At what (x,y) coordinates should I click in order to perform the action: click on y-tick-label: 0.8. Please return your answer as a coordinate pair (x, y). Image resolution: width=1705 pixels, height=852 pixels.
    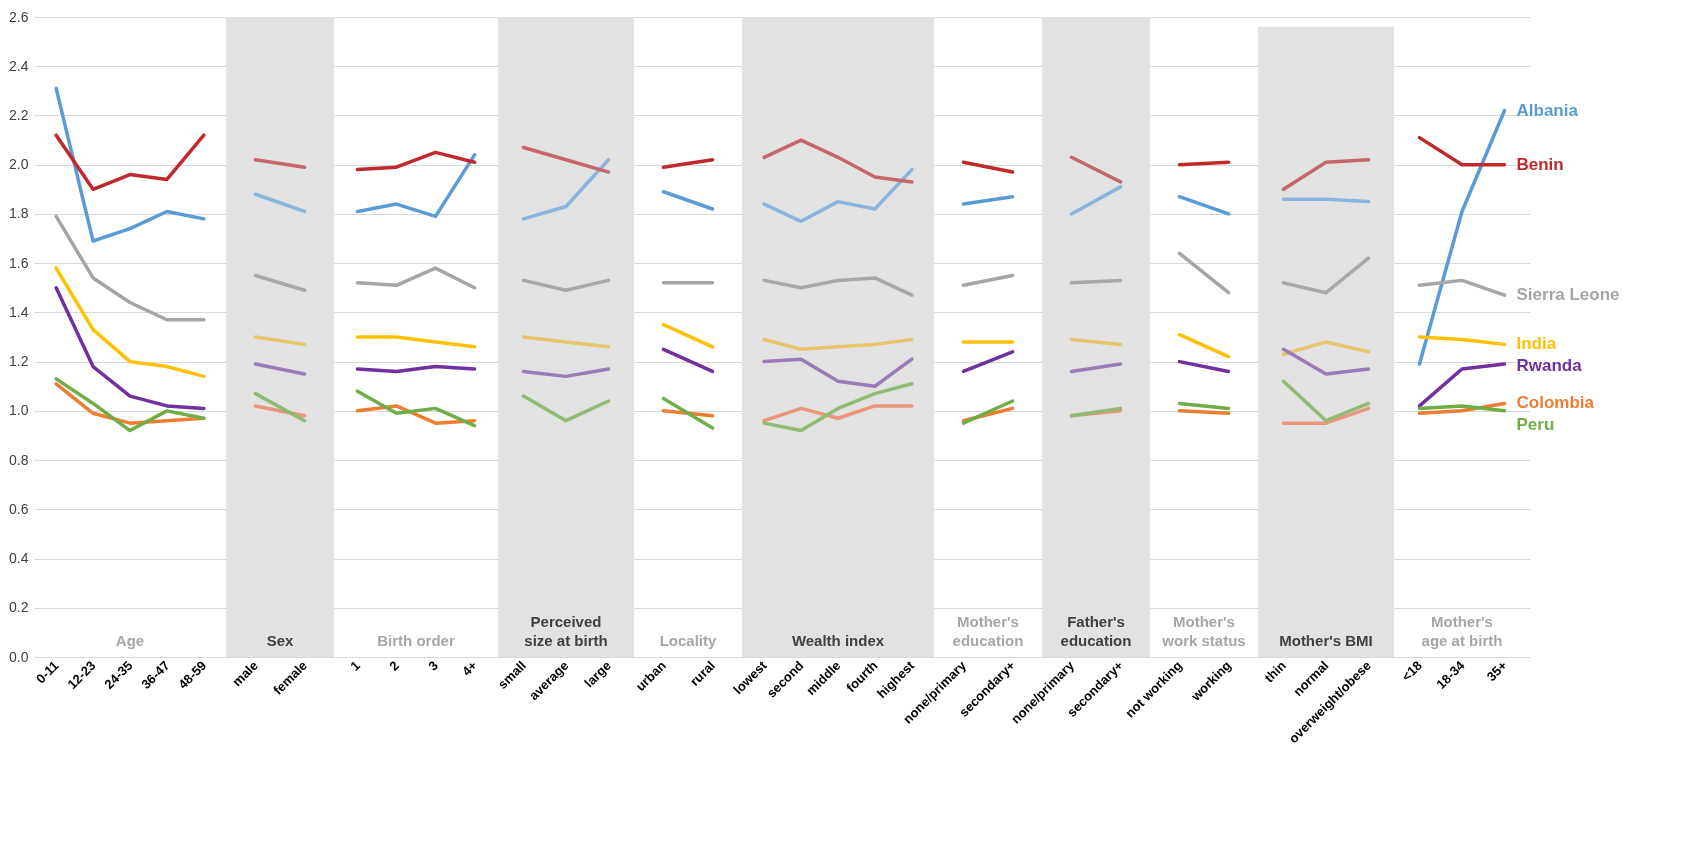
    Looking at the image, I should click on (19, 459).